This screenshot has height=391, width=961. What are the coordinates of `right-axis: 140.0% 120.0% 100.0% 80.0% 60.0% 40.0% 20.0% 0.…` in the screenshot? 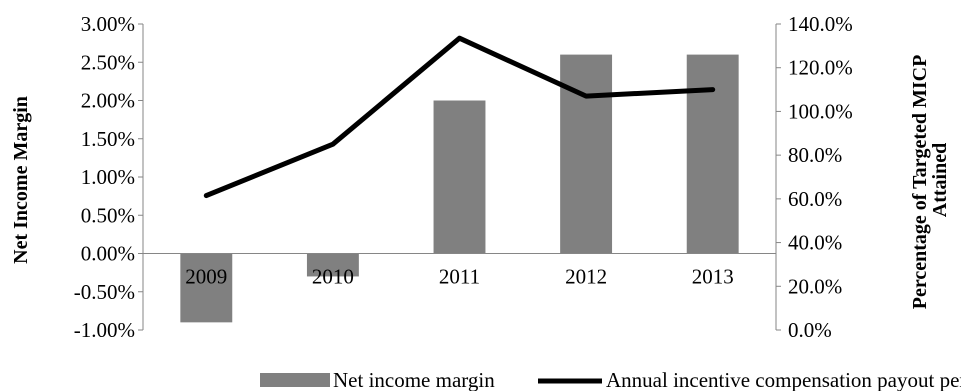 It's located at (814, 177).